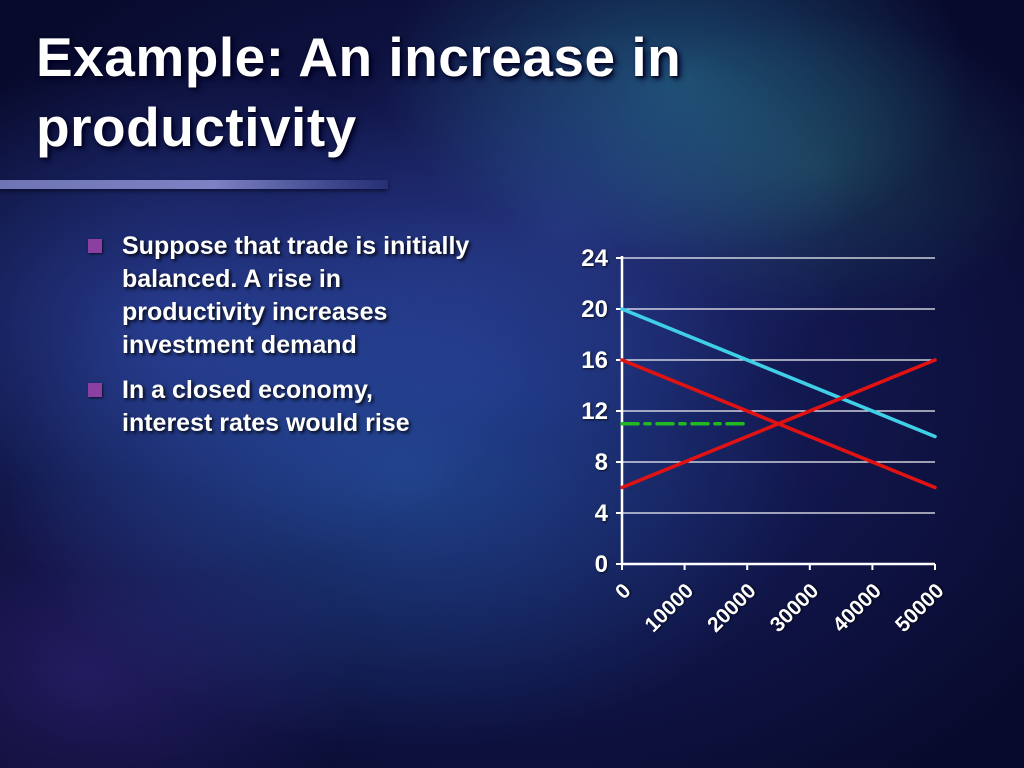 This screenshot has height=768, width=1024. What do you see at coordinates (732, 608) in the screenshot?
I see `x-axis-tick-label: 20000` at bounding box center [732, 608].